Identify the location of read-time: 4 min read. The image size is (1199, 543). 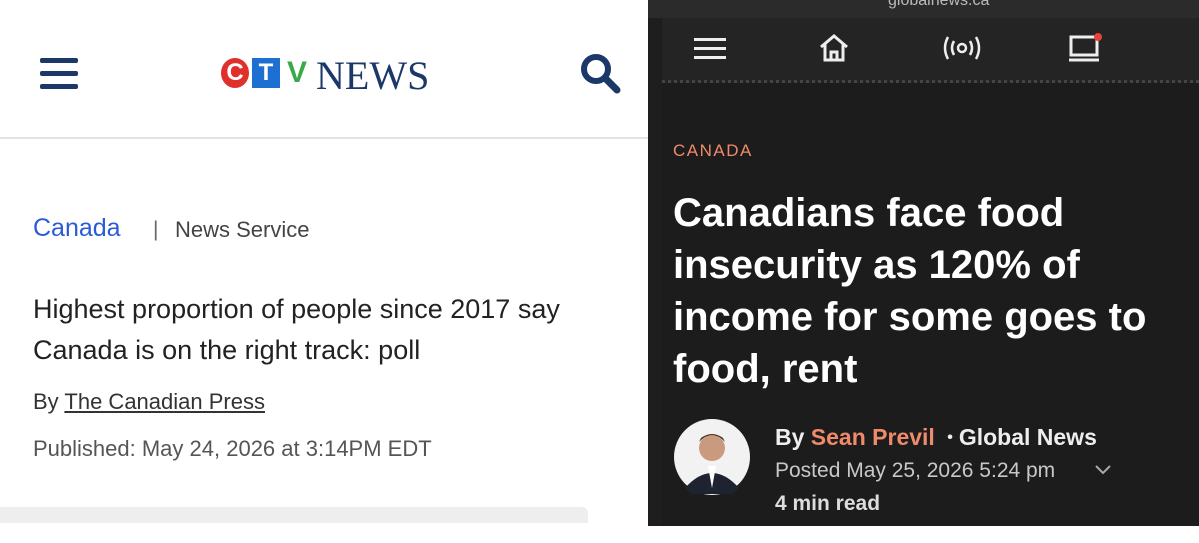
(828, 503).